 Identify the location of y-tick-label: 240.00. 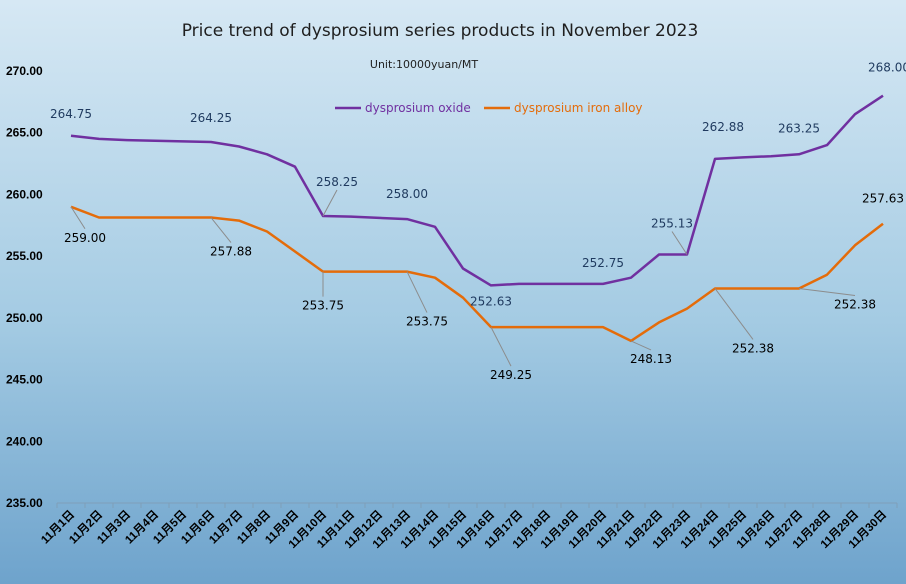
(24, 441).